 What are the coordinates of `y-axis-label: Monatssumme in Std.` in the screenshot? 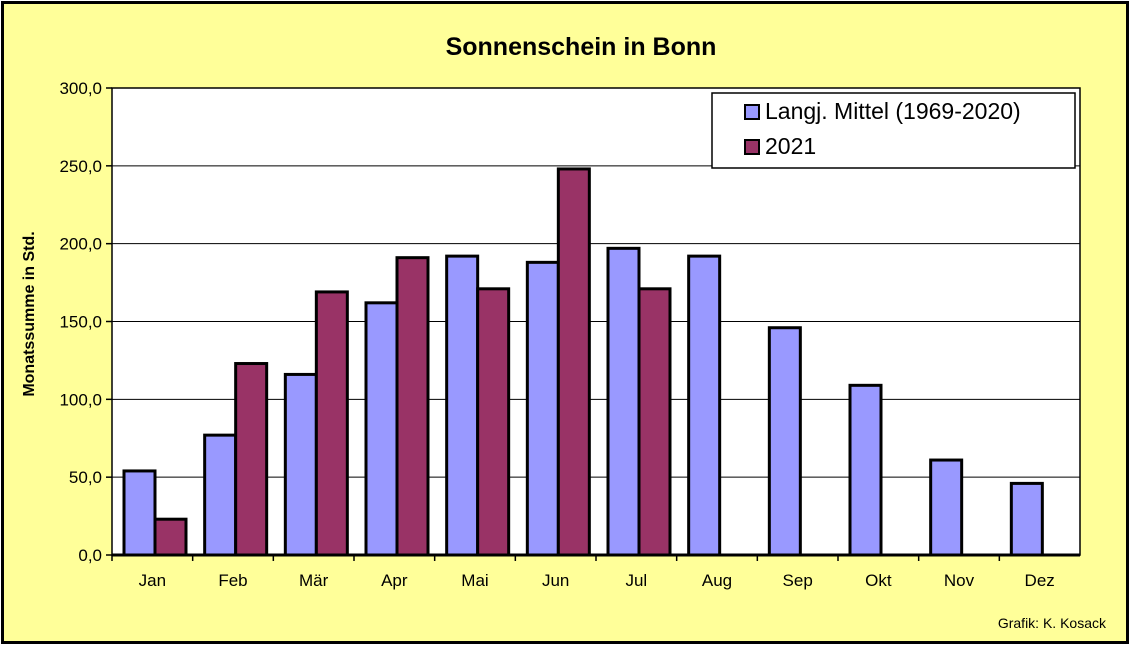 It's located at (29, 313).